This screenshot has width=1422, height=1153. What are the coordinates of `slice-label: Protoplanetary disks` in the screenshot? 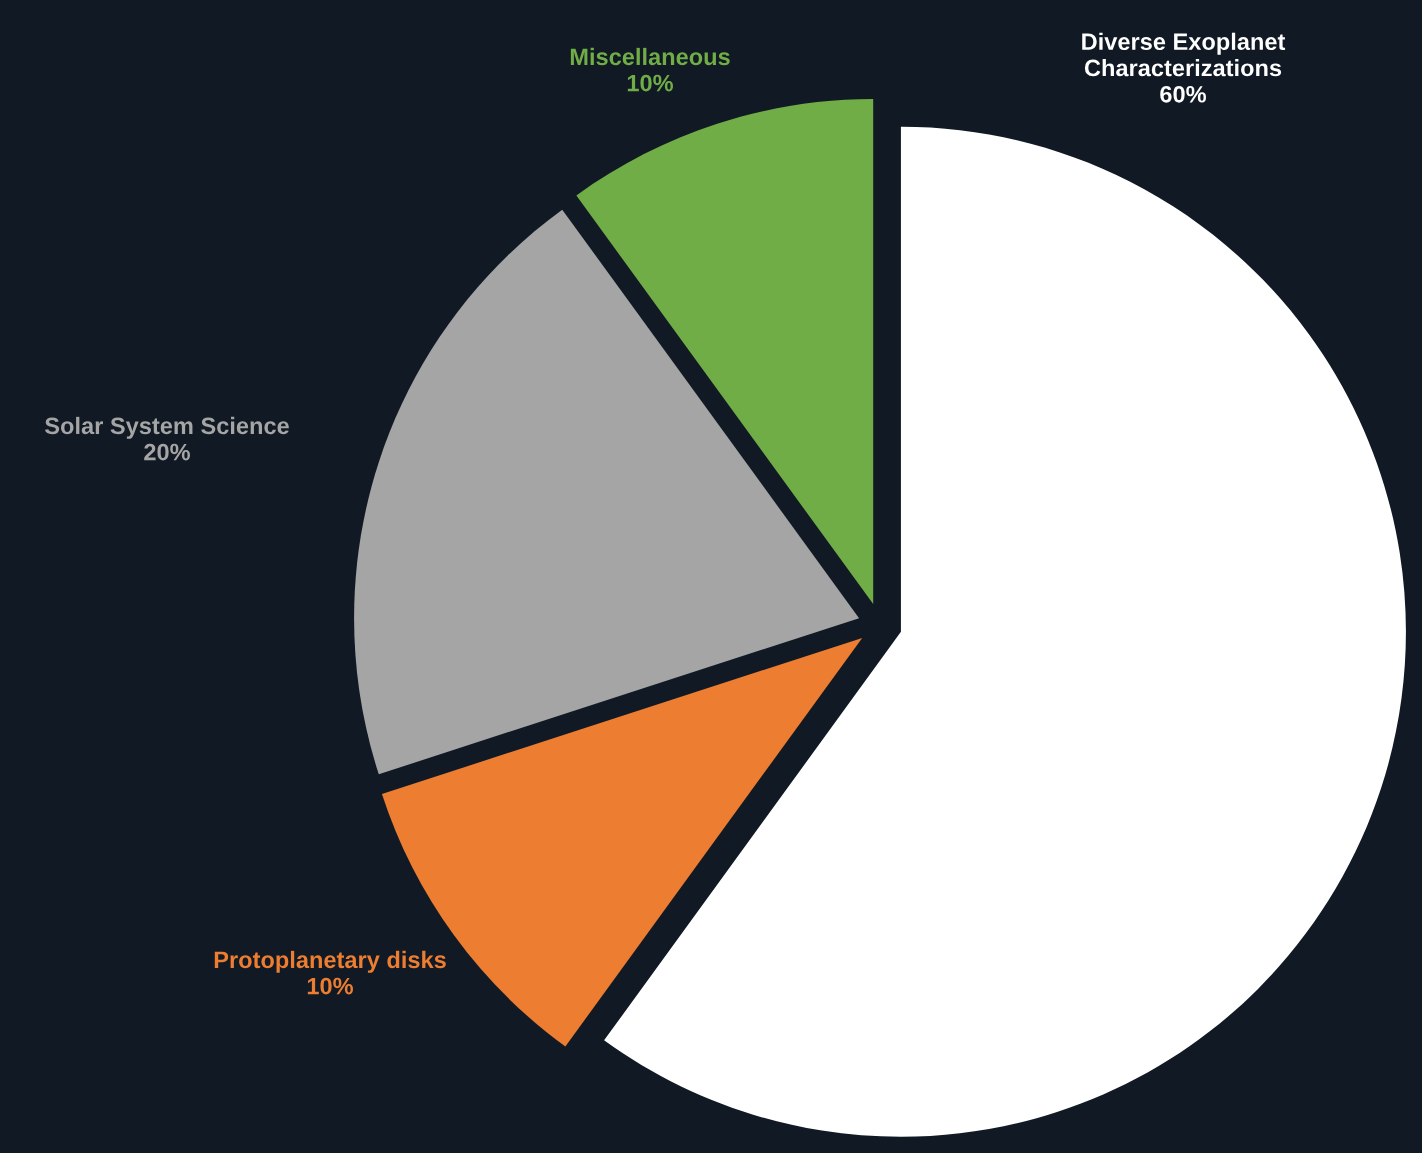 It's located at (330, 961).